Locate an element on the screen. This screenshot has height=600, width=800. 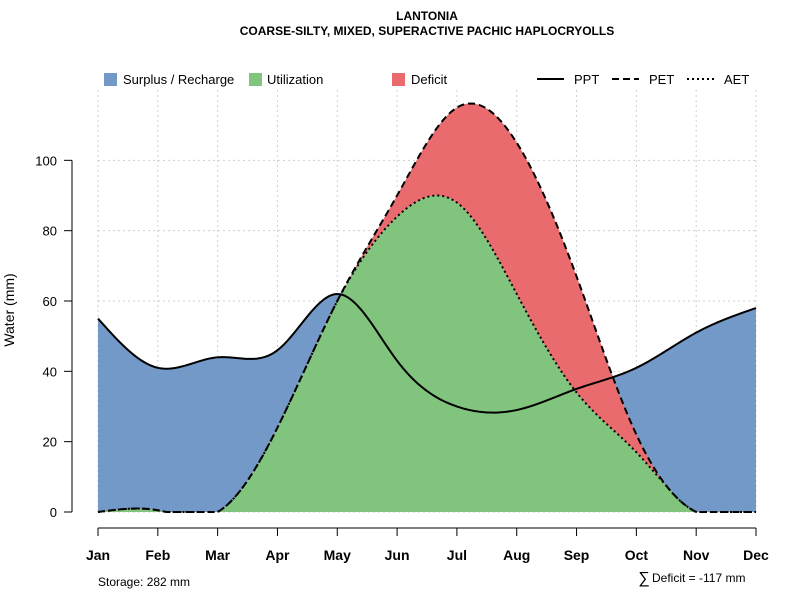
y-tick-label: 60 is located at coordinates (50, 301).